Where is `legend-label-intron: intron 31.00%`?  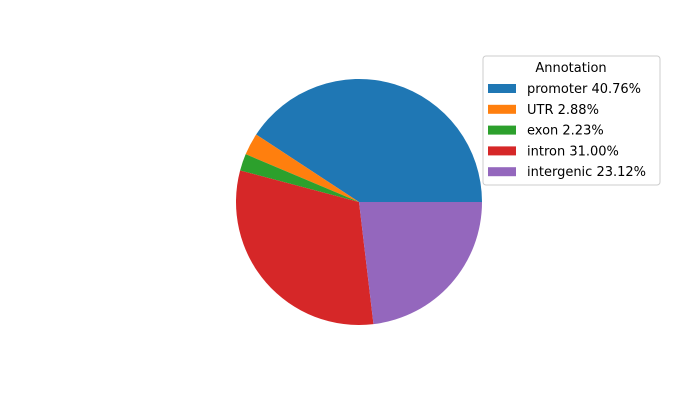 legend-label-intron: intron 31.00% is located at coordinates (573, 151).